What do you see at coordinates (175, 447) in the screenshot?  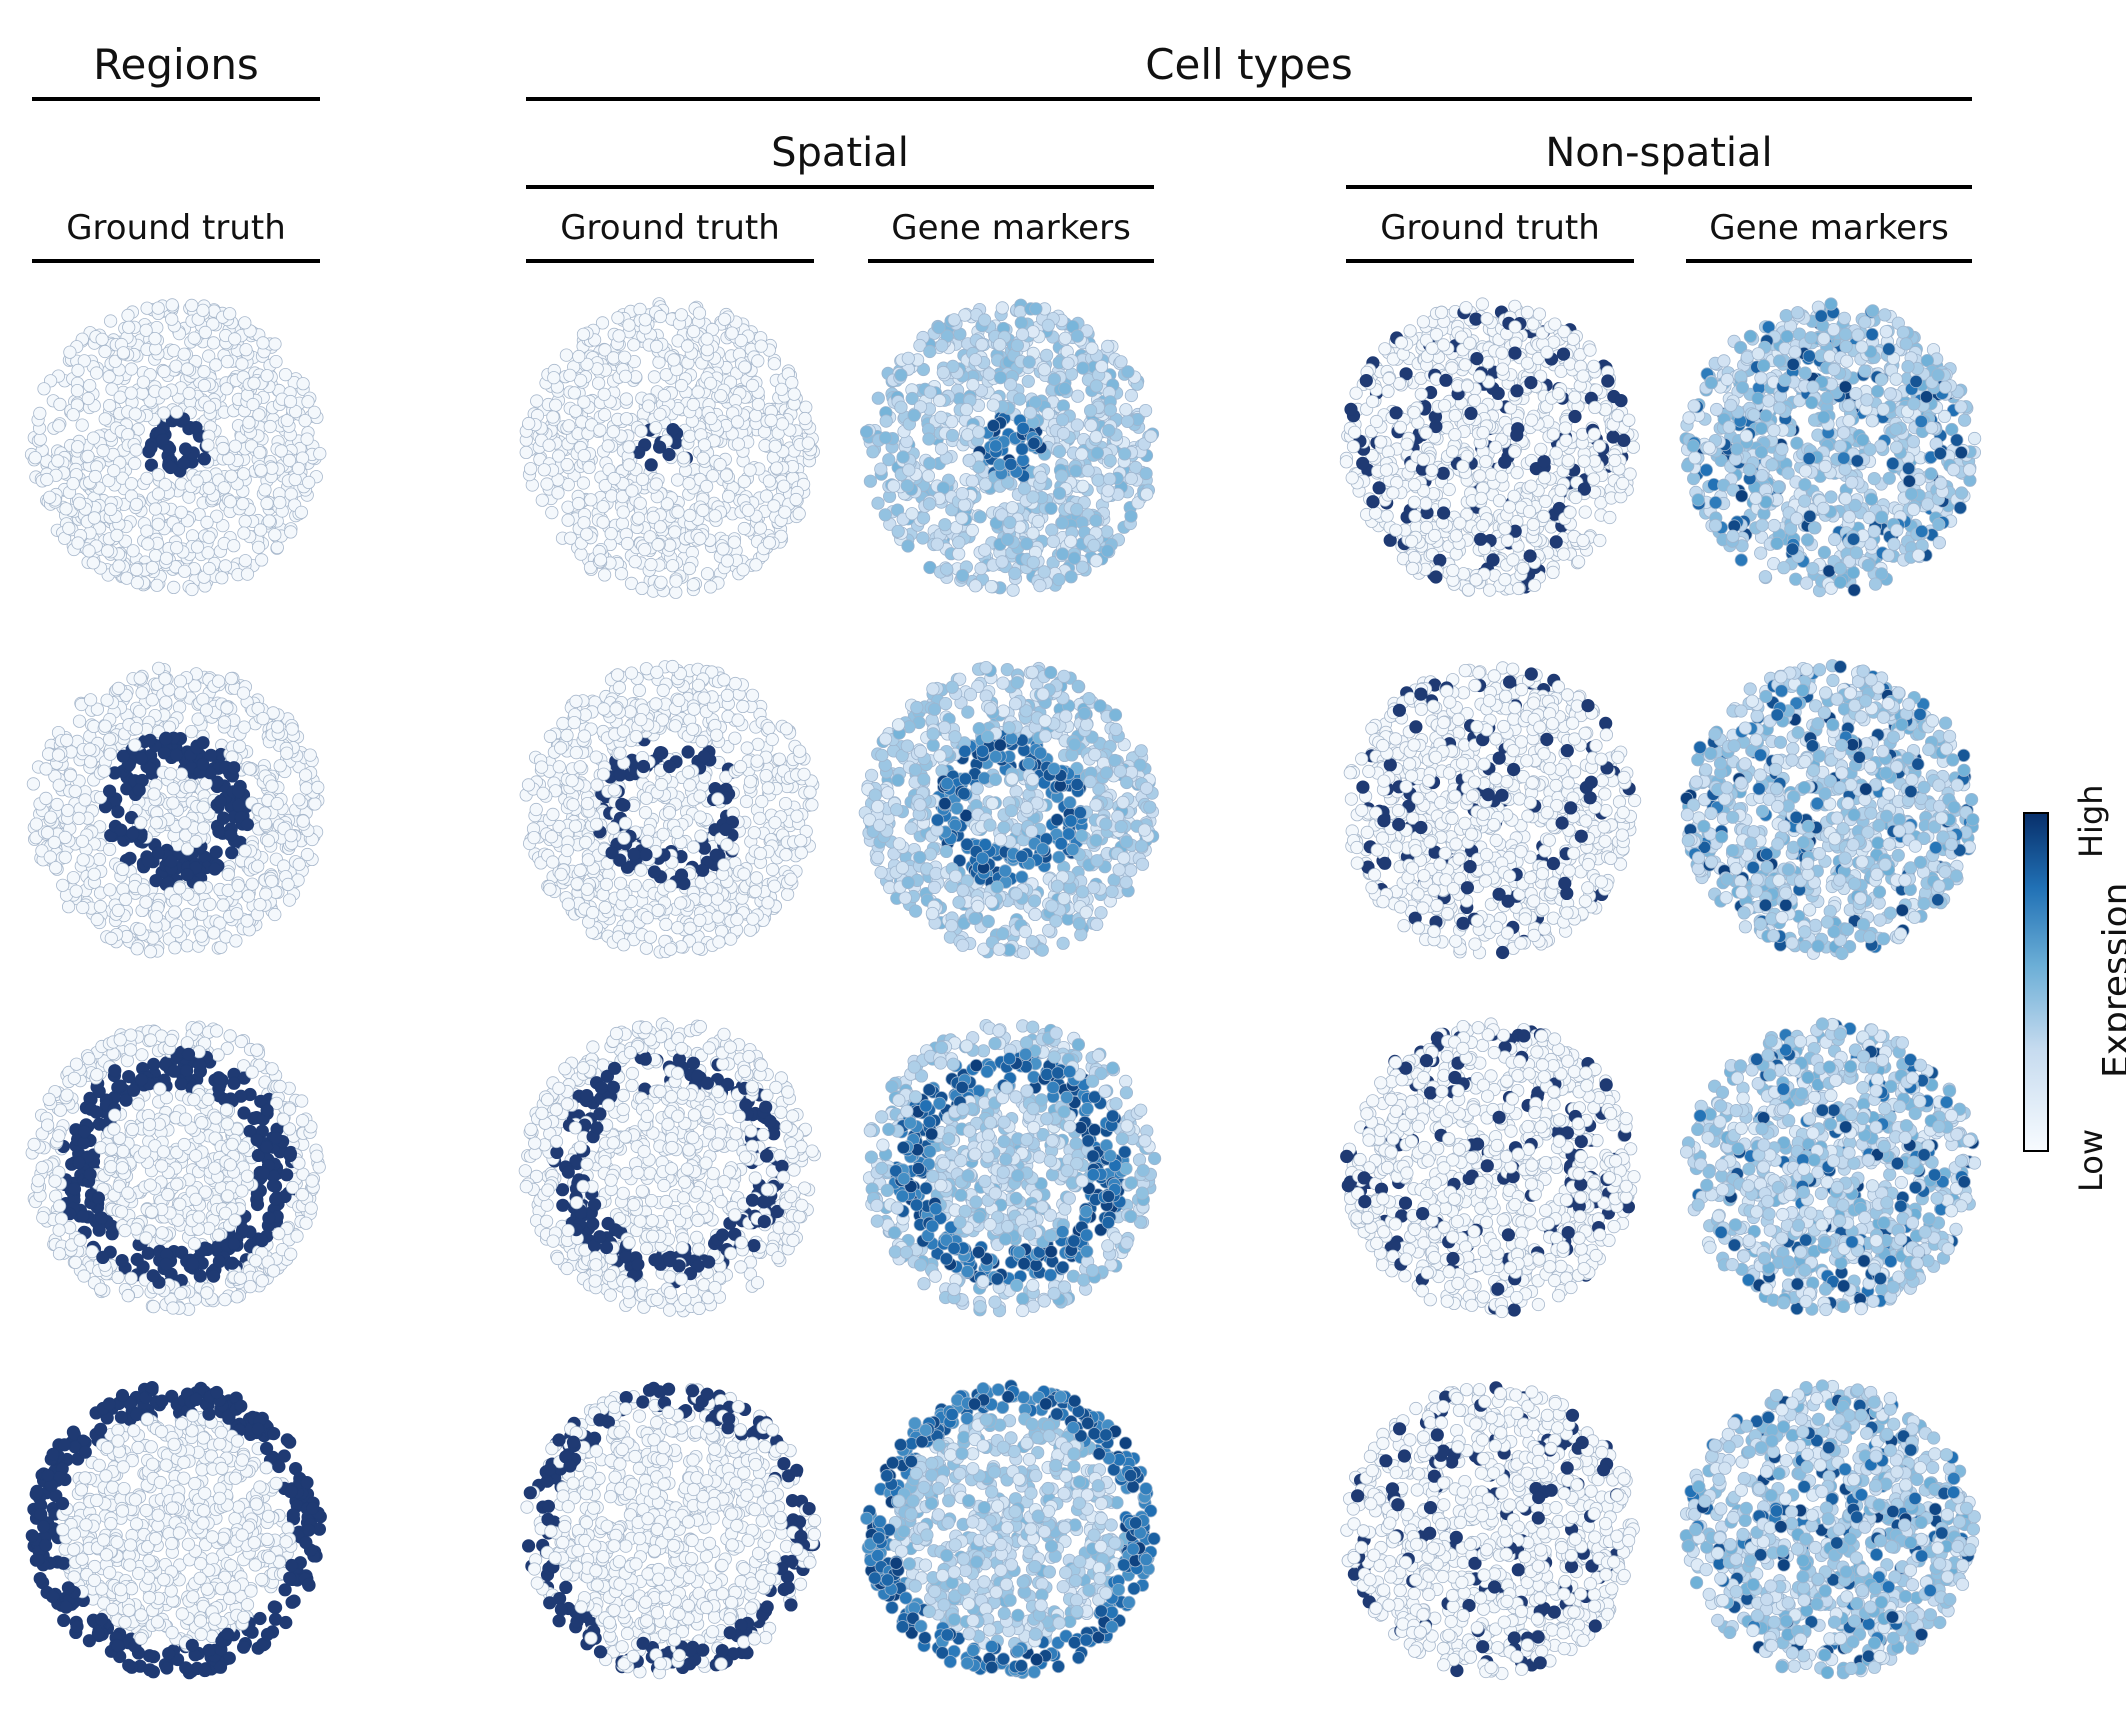 I see `disc-plot-r1-c1` at bounding box center [175, 447].